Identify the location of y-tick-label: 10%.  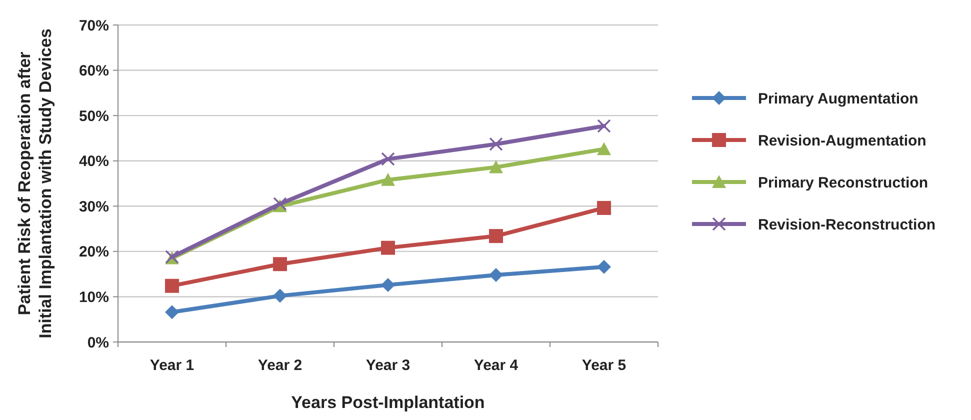
(93, 297).